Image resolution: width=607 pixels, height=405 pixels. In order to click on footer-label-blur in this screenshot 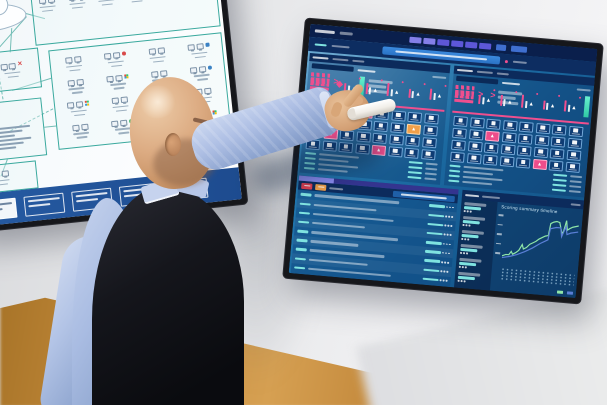, I will do `click(6, 205)`.